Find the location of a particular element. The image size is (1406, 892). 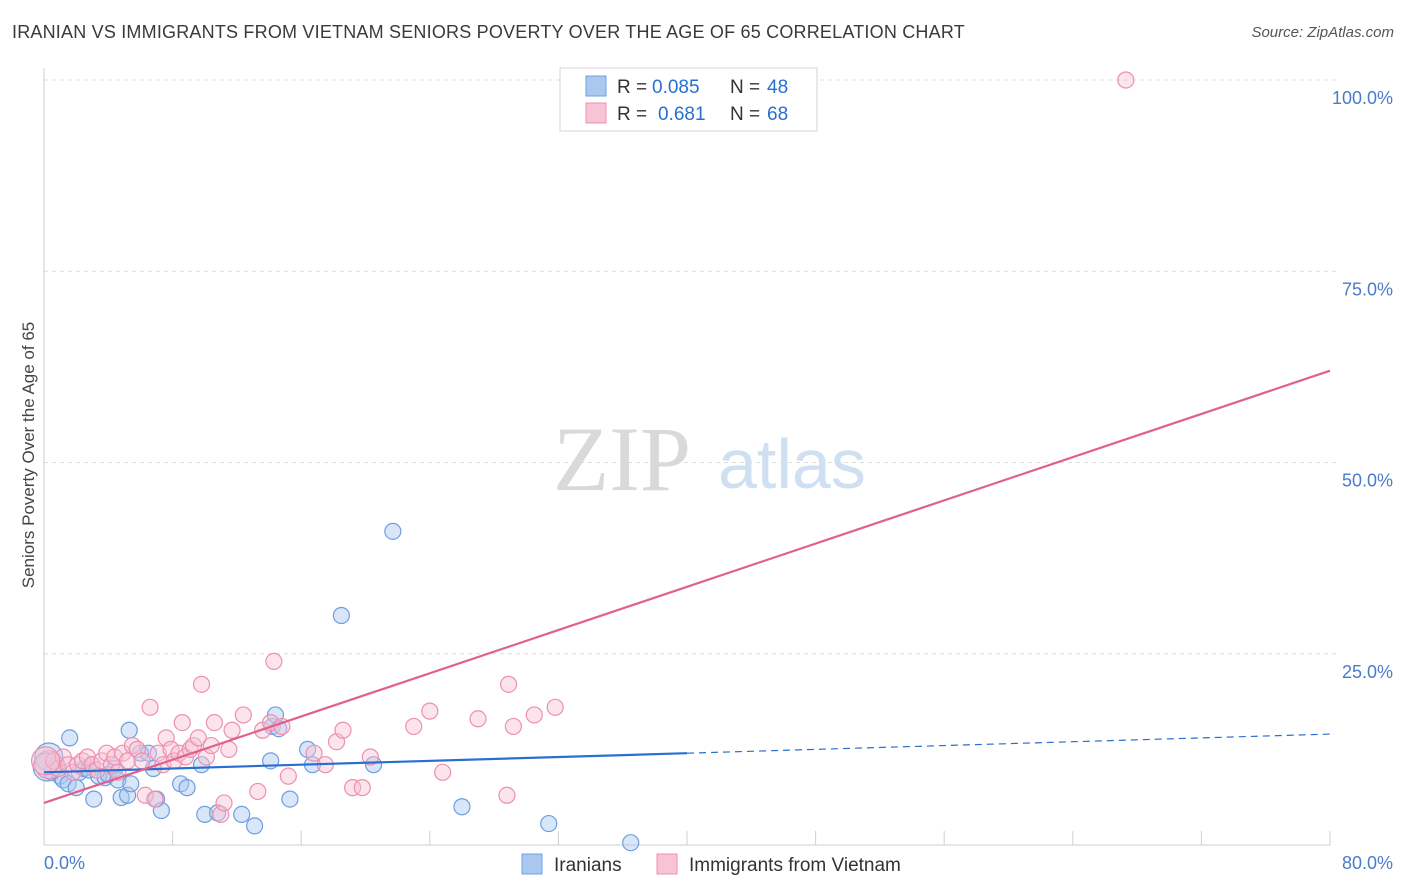

y-axis-title: Seniors Poverty Over the Age of 65 is located at coordinates (28, 455).